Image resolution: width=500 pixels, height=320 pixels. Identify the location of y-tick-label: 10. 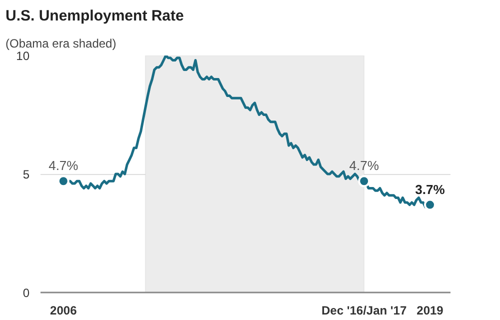
(23, 56).